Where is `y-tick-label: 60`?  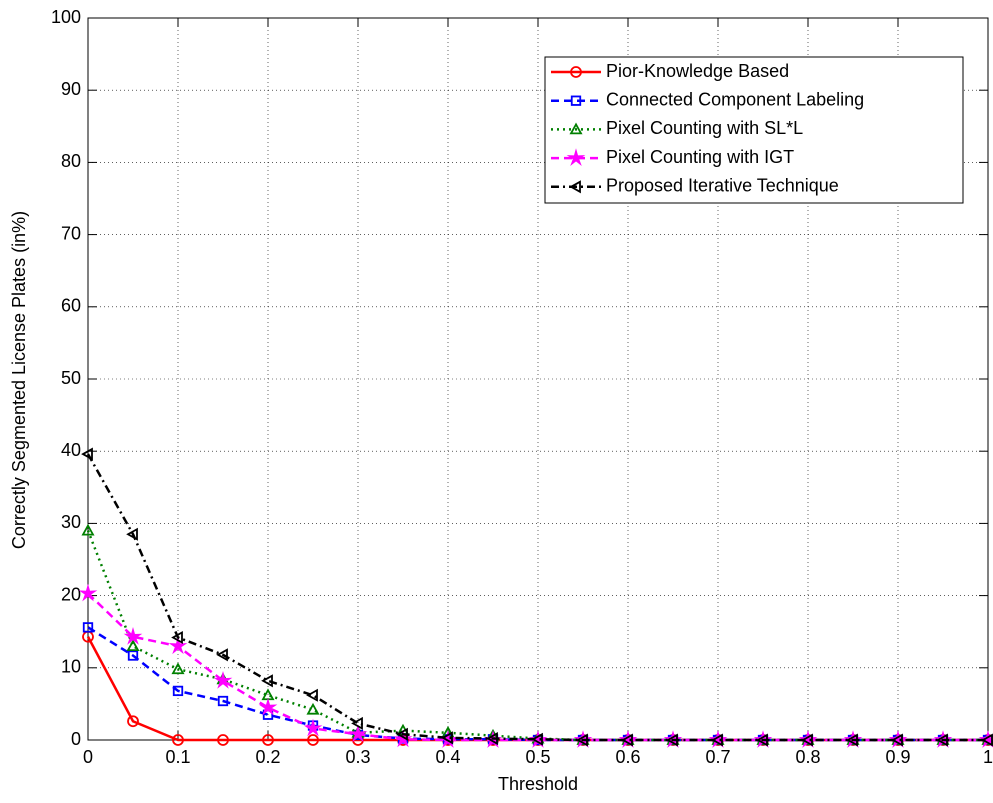
y-tick-label: 60 is located at coordinates (71, 306).